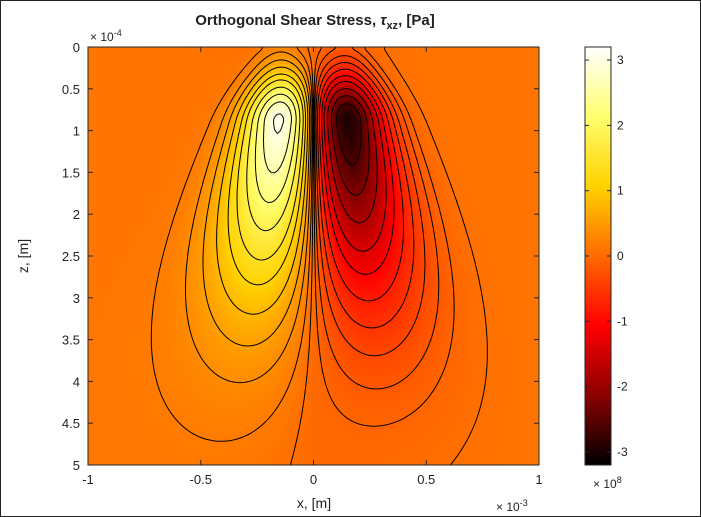 The width and height of the screenshot is (701, 517). What do you see at coordinates (76, 214) in the screenshot?
I see `y-tick-label: 2` at bounding box center [76, 214].